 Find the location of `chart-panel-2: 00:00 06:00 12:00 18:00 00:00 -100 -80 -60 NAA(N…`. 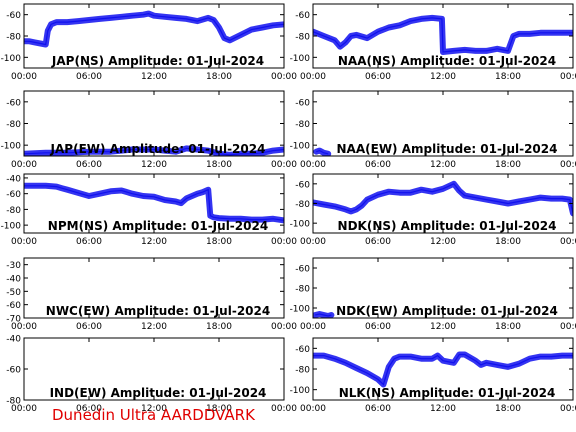

chart-panel-2: 00:00 06:00 12:00 18:00 00:00 -100 -80 -60 NAA(N… is located at coordinates (433, 42).